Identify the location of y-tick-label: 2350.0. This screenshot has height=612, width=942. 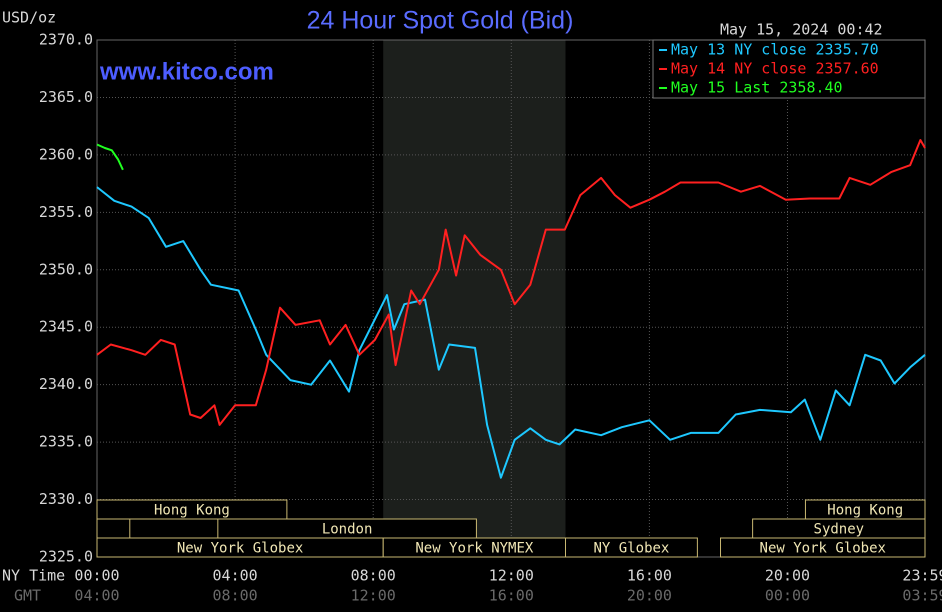
(66, 269).